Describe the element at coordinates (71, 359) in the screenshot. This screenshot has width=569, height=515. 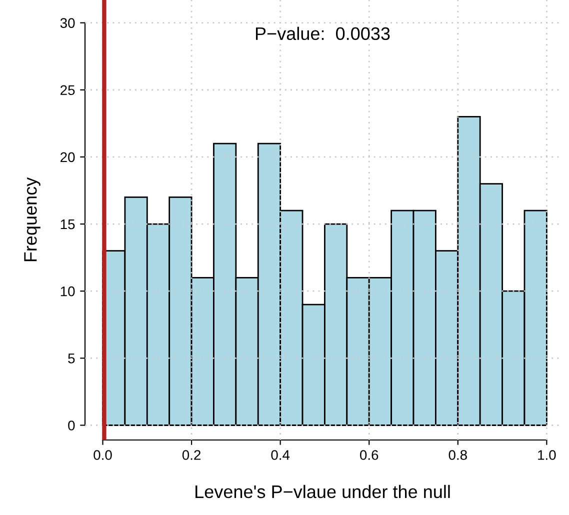
I see `y-tick-label: 5` at that location.